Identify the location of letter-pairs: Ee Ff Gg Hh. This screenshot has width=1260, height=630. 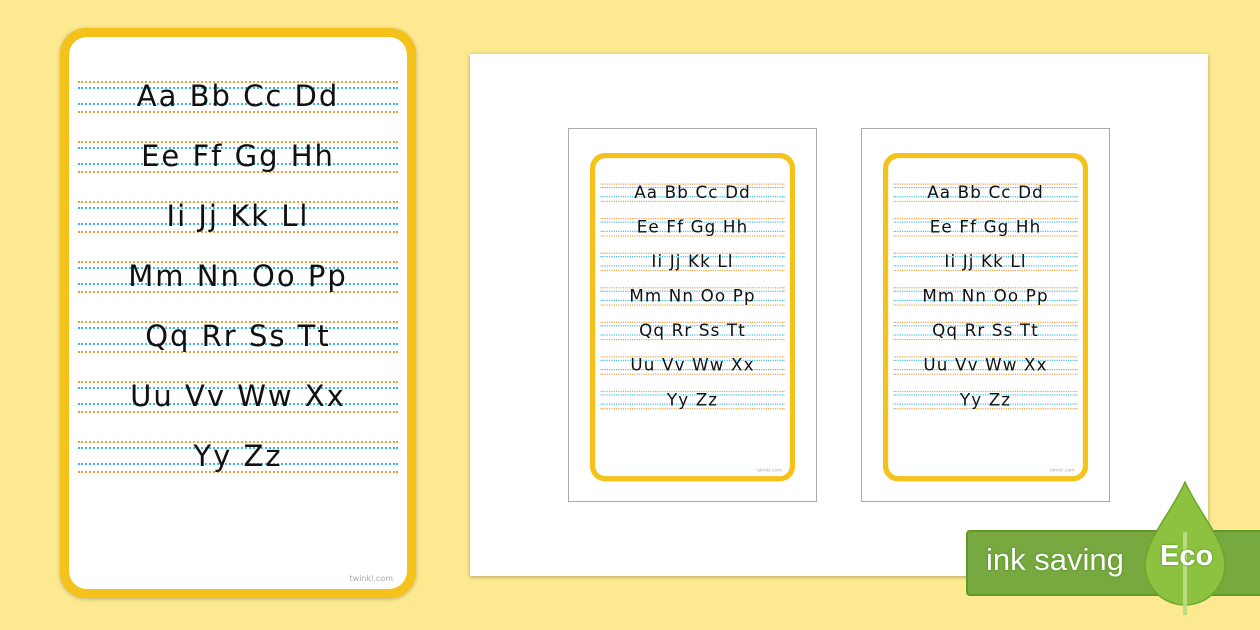
(985, 226).